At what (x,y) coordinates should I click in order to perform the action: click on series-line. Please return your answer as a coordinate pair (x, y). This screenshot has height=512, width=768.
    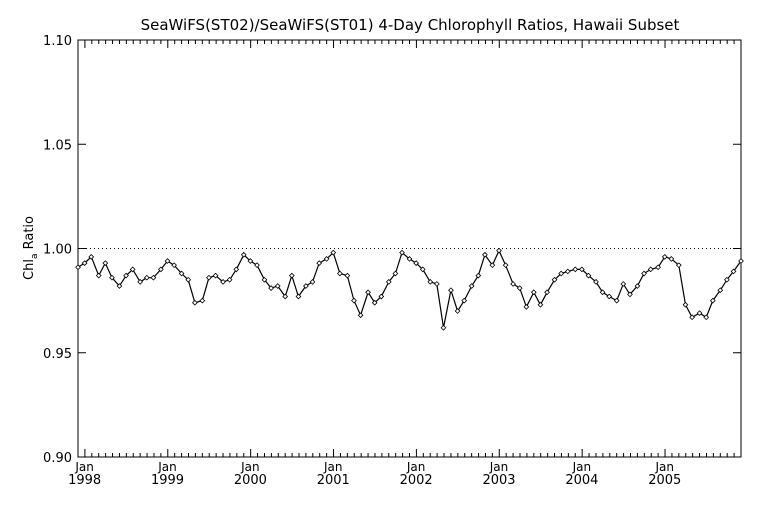
    Looking at the image, I should click on (409, 288).